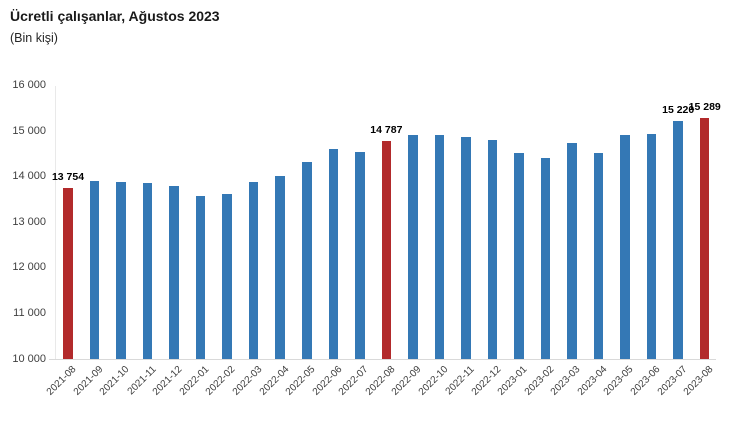  I want to click on y-axis-tick-label: 14 000, so click(29, 176).